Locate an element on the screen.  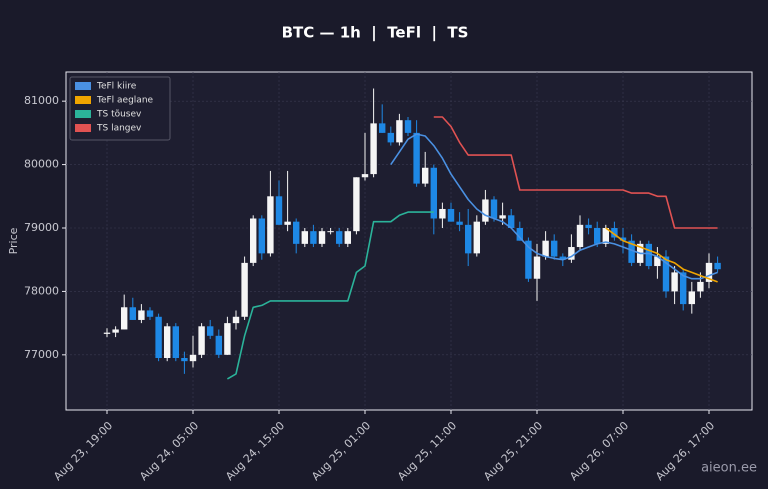
y-tick-label: 80000 is located at coordinates (41, 164).